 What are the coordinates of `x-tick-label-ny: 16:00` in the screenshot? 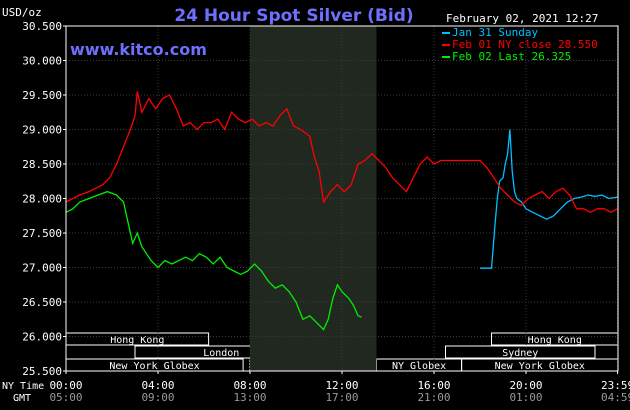 It's located at (433, 385).